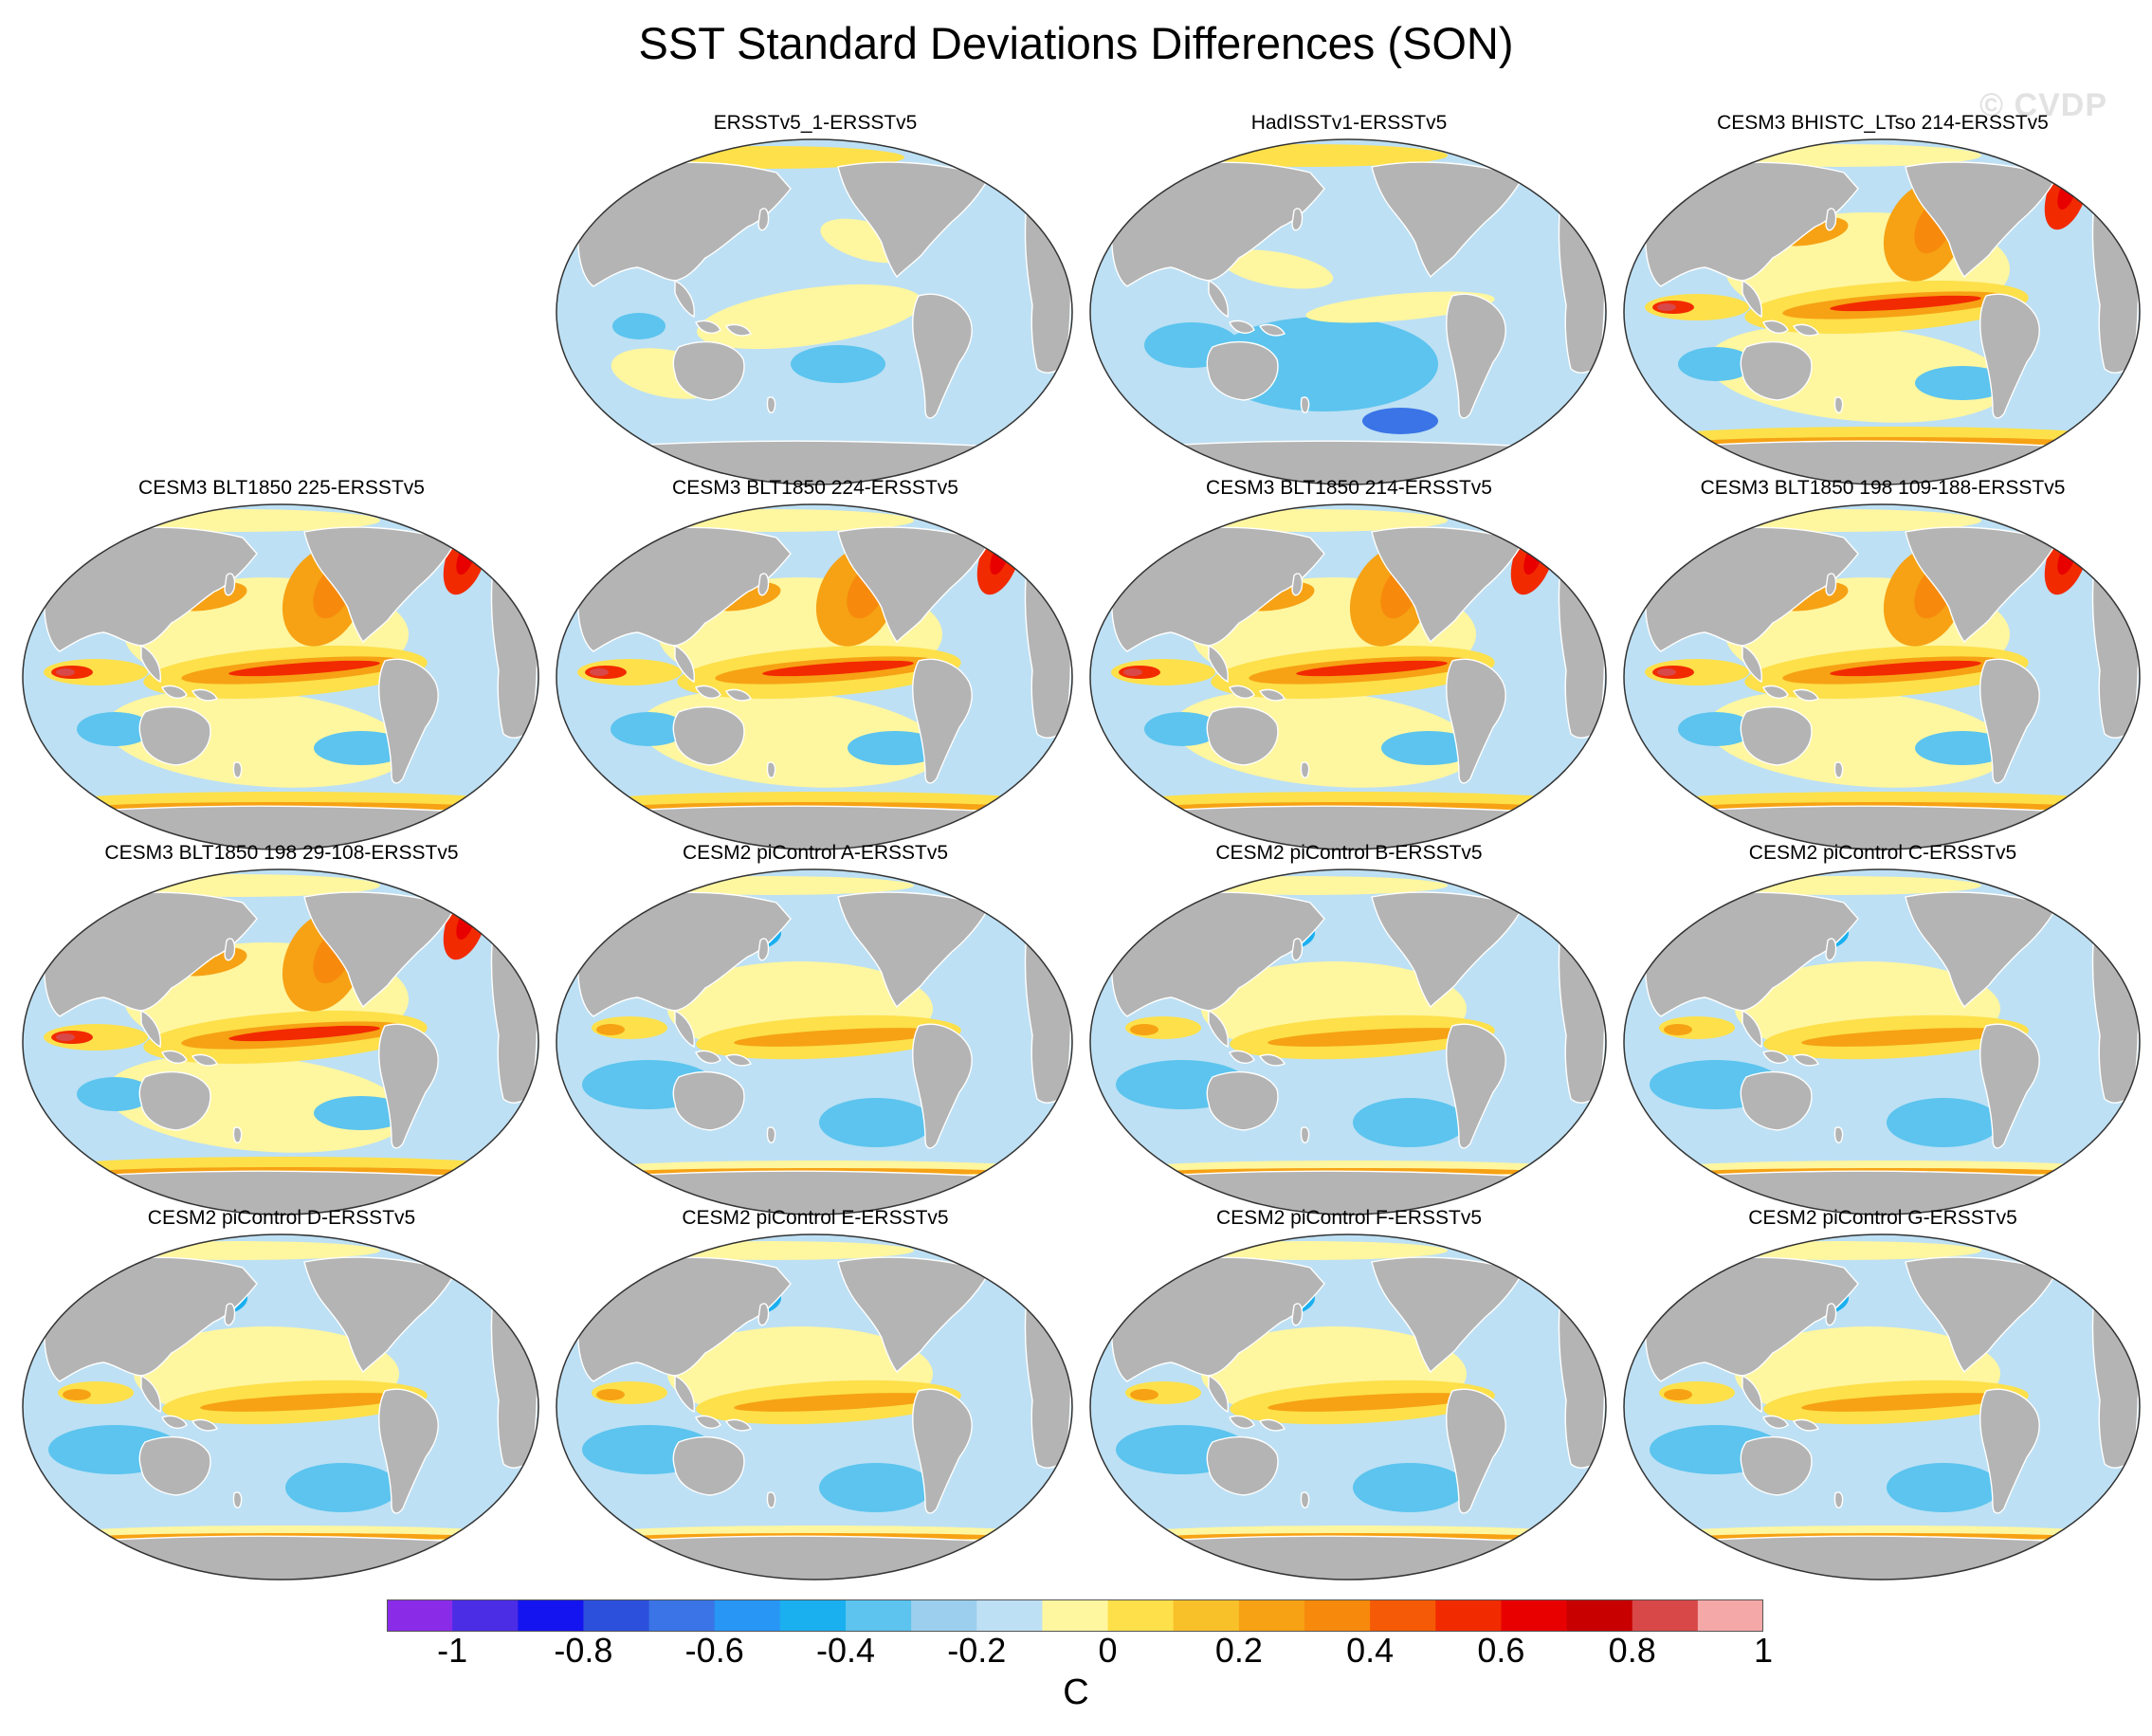 This screenshot has width=2152, height=1736. What do you see at coordinates (1764, 1650) in the screenshot?
I see `colorbar-tick-label: 1` at bounding box center [1764, 1650].